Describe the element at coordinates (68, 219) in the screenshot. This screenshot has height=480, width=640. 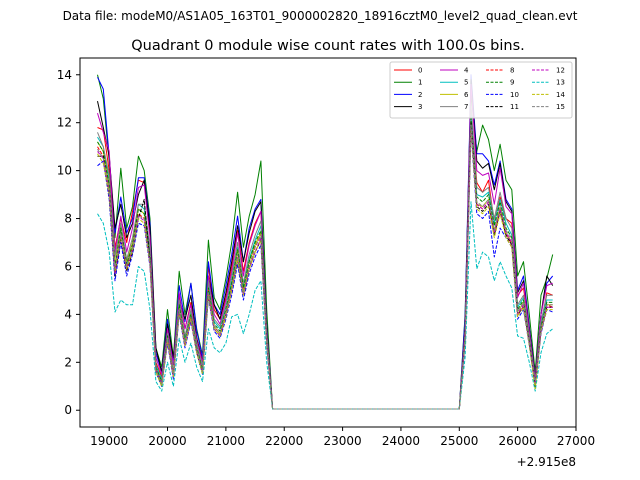
I see `y-tick-label: 8` at that location.